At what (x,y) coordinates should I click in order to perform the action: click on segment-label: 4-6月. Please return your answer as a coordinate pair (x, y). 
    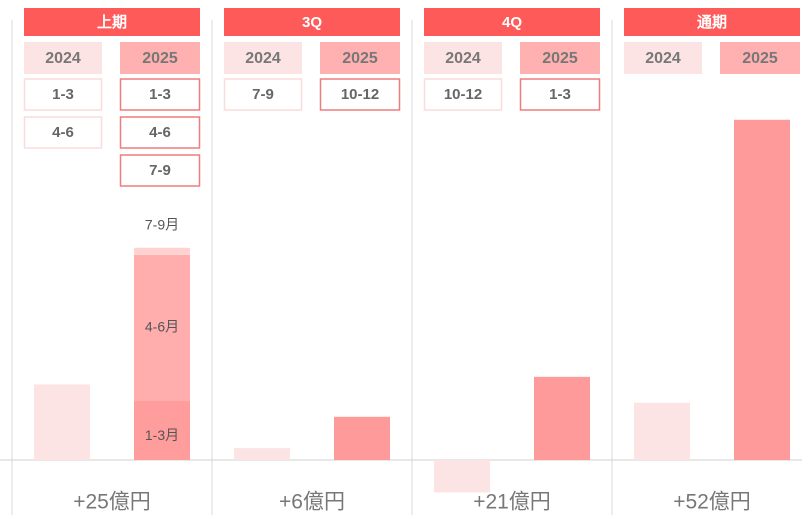
    Looking at the image, I should click on (162, 326).